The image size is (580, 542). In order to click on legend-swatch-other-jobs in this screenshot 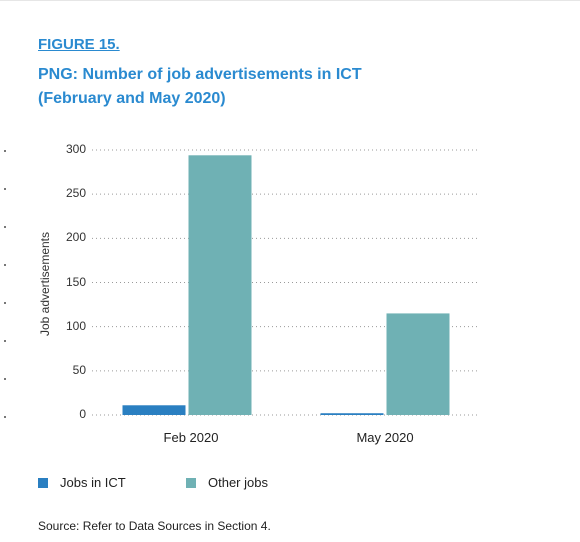, I will do `click(191, 482)`.